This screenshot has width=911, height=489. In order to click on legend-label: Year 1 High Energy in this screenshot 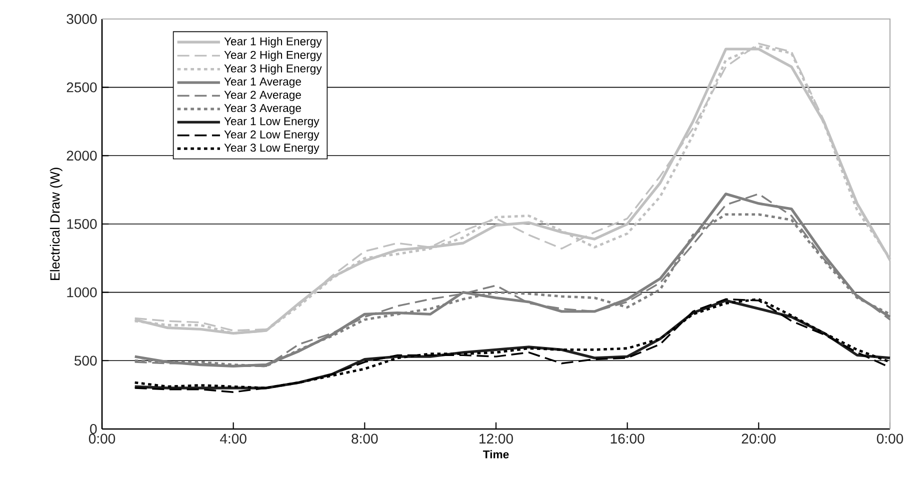, I will do `click(273, 42)`.